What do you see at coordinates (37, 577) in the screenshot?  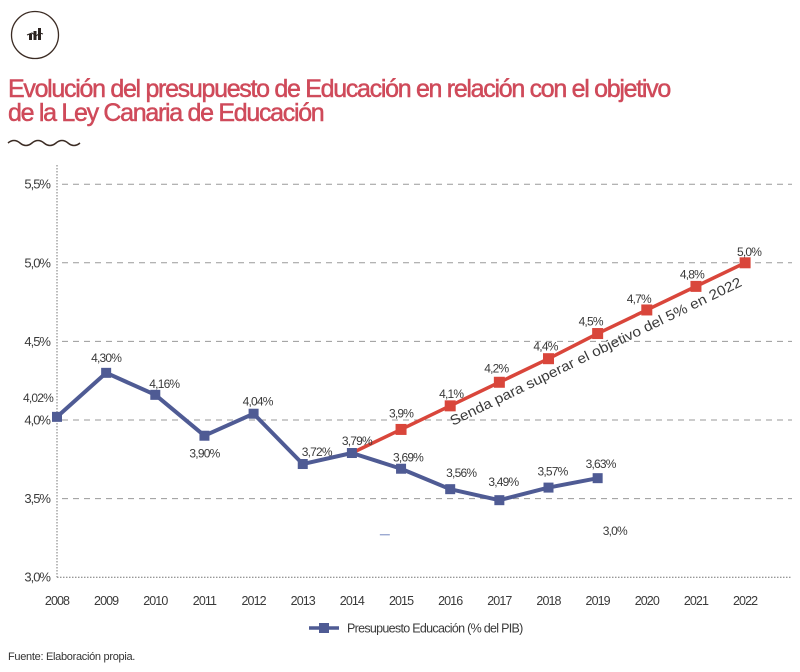 I see `y-tick-label: 3,0%` at bounding box center [37, 577].